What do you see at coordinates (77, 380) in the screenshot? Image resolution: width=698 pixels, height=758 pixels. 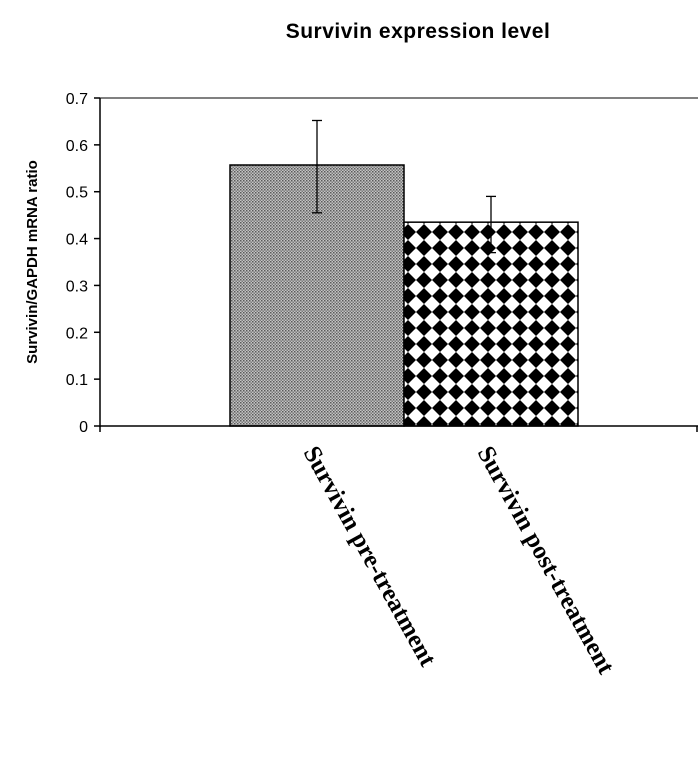 I see `y-tick-label: 0.1` at bounding box center [77, 380].